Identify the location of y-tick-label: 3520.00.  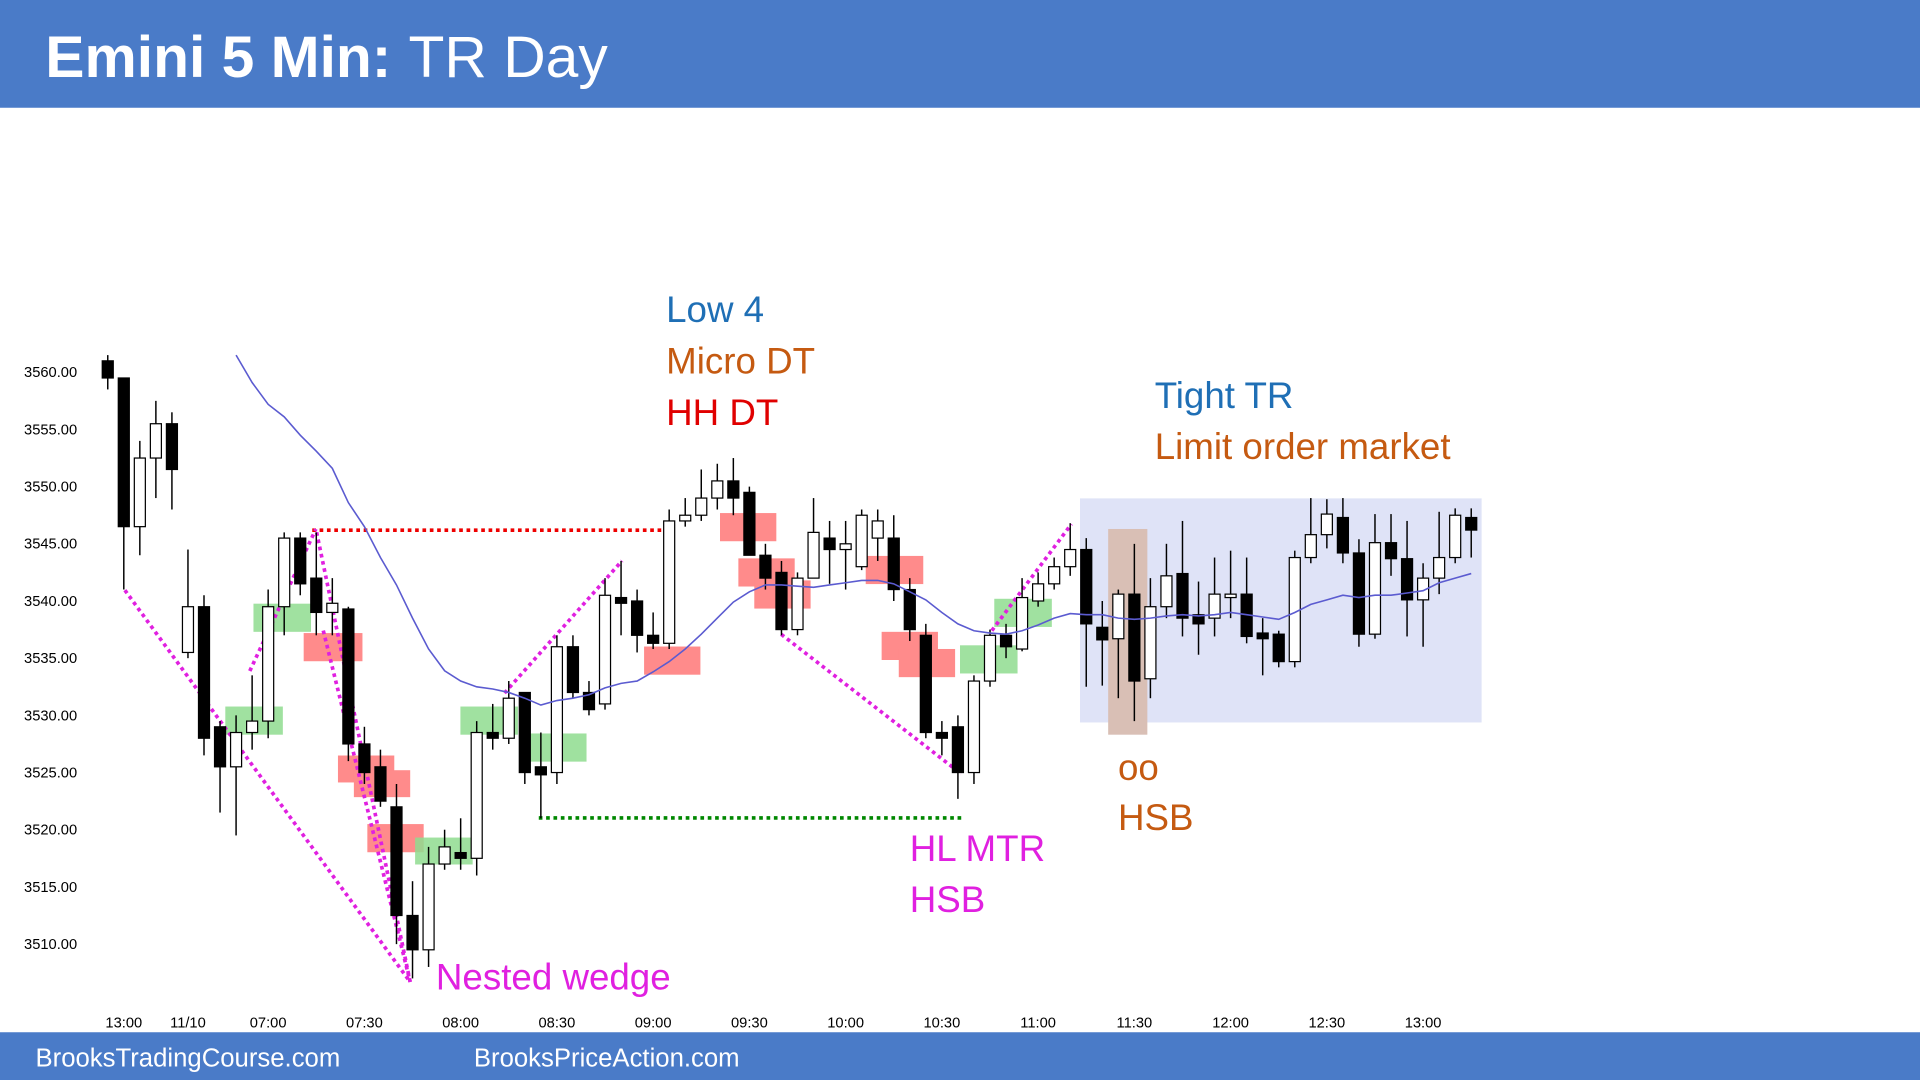
(50, 831).